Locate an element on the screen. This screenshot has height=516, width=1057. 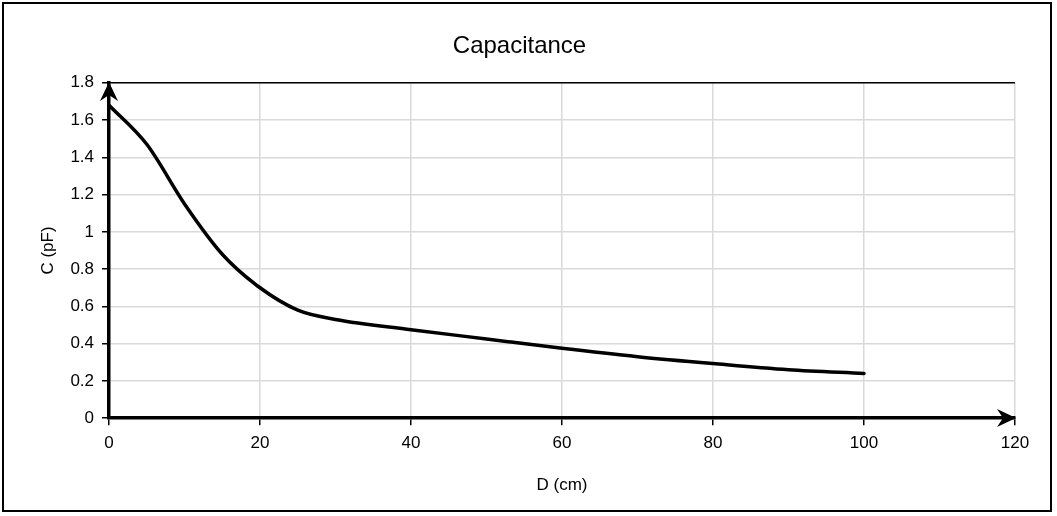
x-tick-label: 20 is located at coordinates (260, 443).